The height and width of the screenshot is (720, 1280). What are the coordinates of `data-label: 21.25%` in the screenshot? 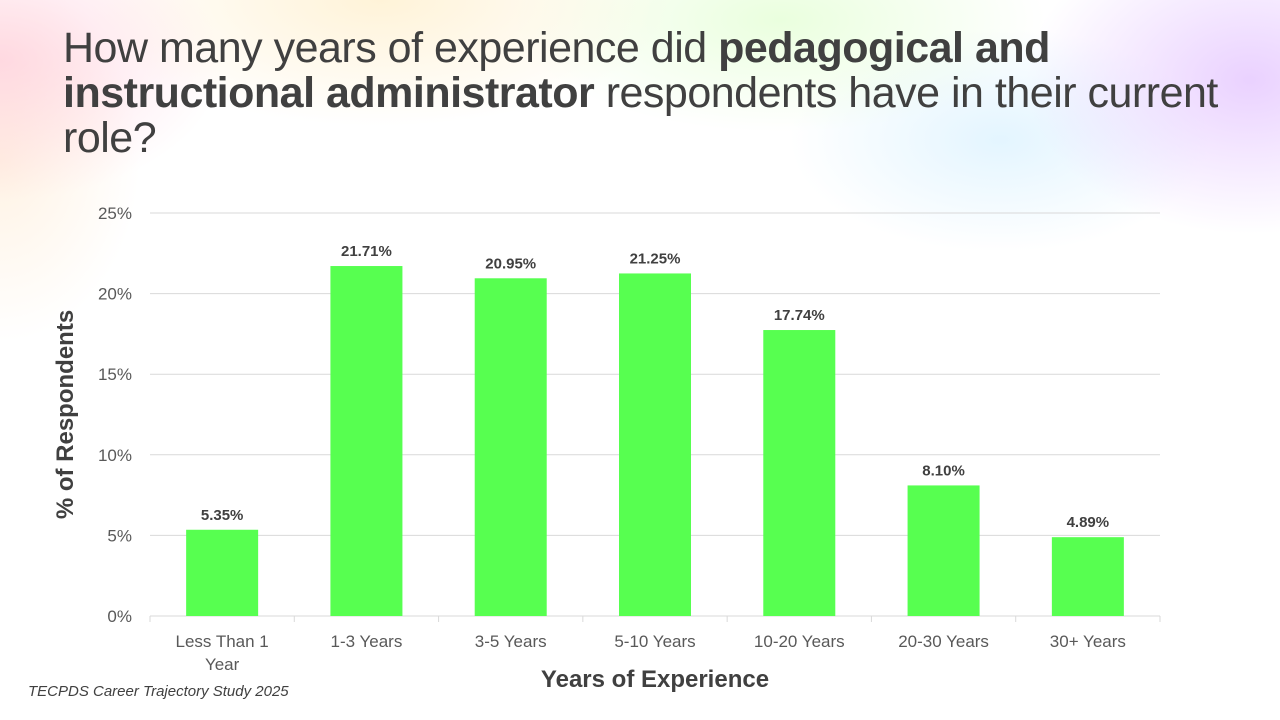 It's located at (655, 258).